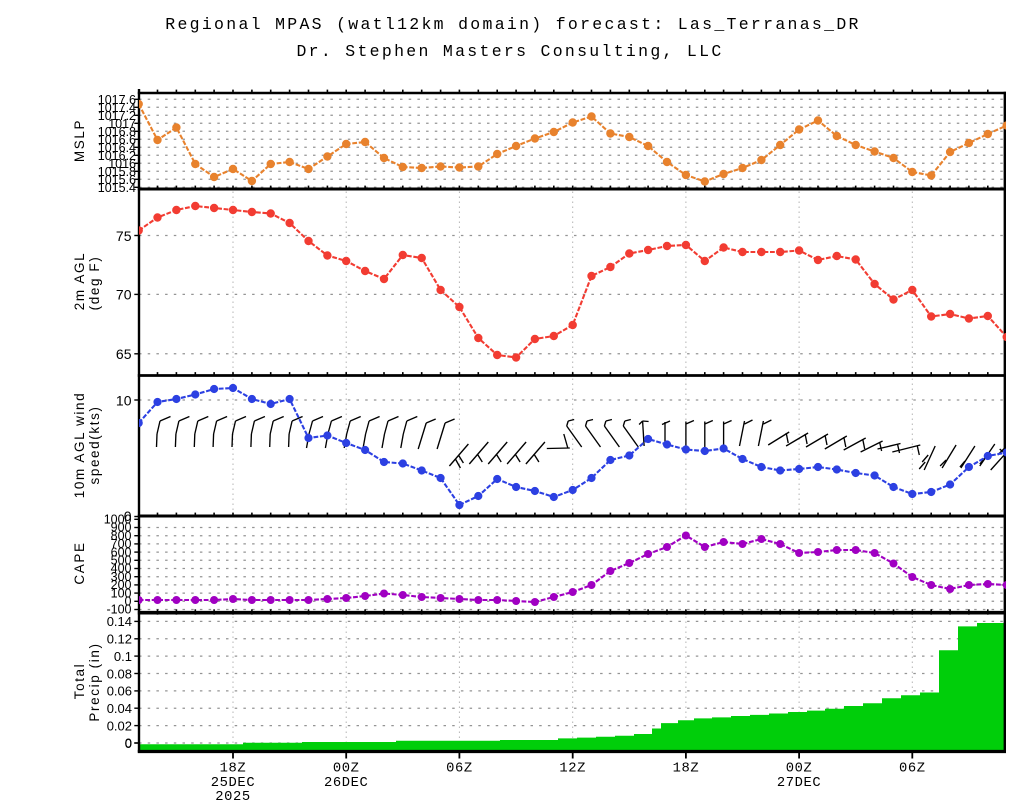 Image resolution: width=1024 pixels, height=805 pixels. What do you see at coordinates (121, 528) in the screenshot?
I see `svg-text: 900` at bounding box center [121, 528].